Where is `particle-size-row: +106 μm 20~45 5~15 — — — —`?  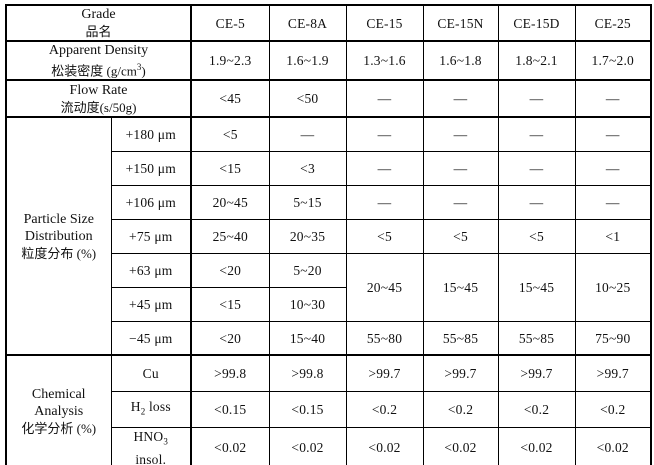
particle-size-row: +106 μm 20~45 5~15 — — — — is located at coordinates (329, 202).